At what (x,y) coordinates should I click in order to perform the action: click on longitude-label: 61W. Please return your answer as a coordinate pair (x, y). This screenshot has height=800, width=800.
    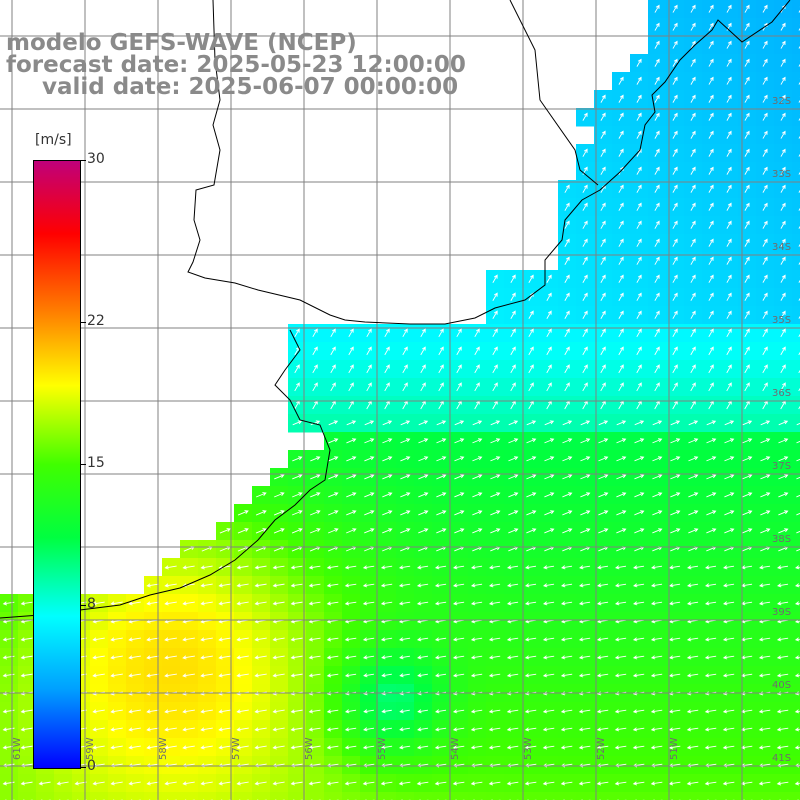
    Looking at the image, I should click on (17, 748).